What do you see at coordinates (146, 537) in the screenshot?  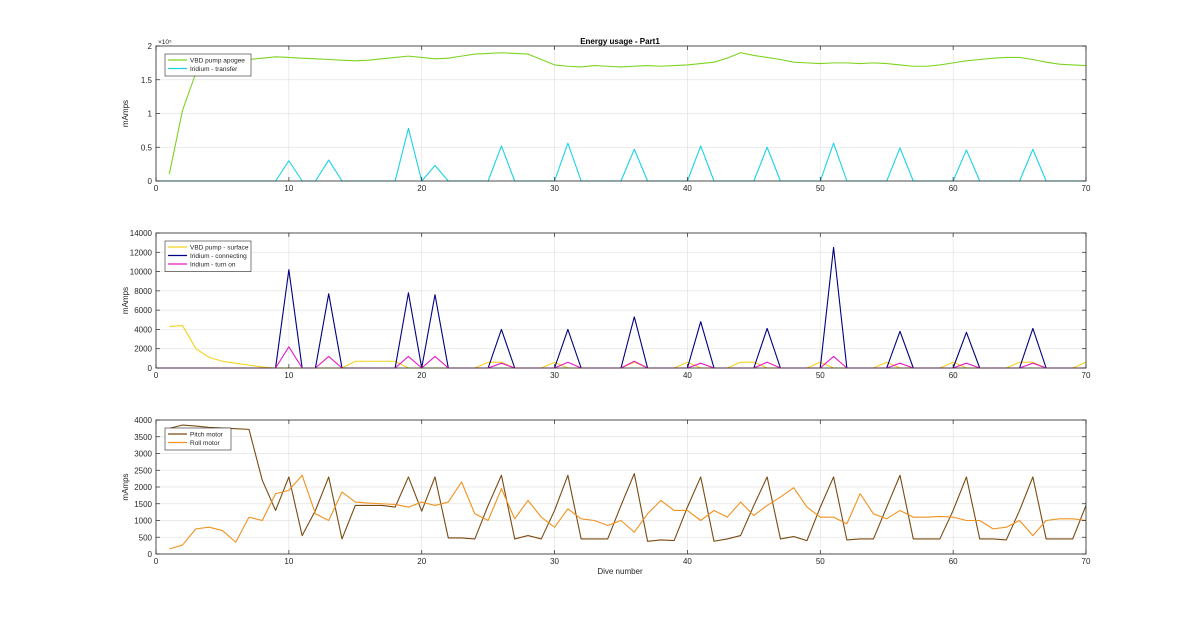 I see `y-tick-label: 500` at bounding box center [146, 537].